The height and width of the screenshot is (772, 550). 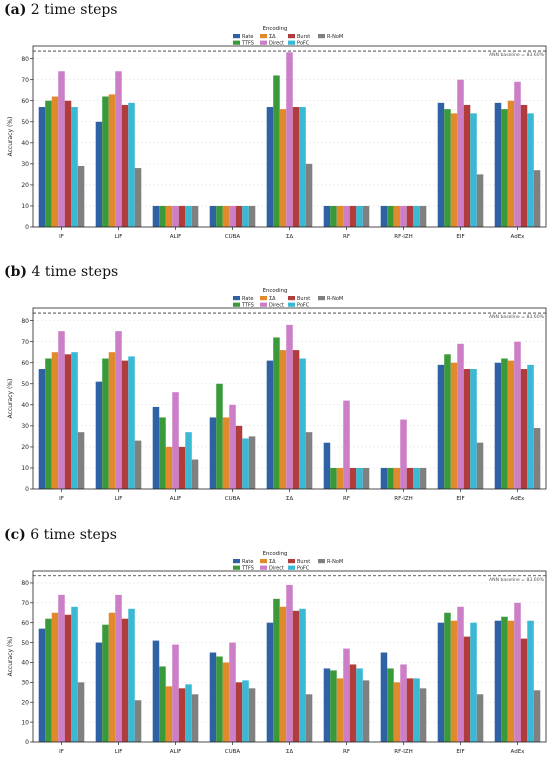 What do you see at coordinates (247, 44) in the screenshot?
I see `legend-label-ttfs: TTFS` at bounding box center [247, 44].